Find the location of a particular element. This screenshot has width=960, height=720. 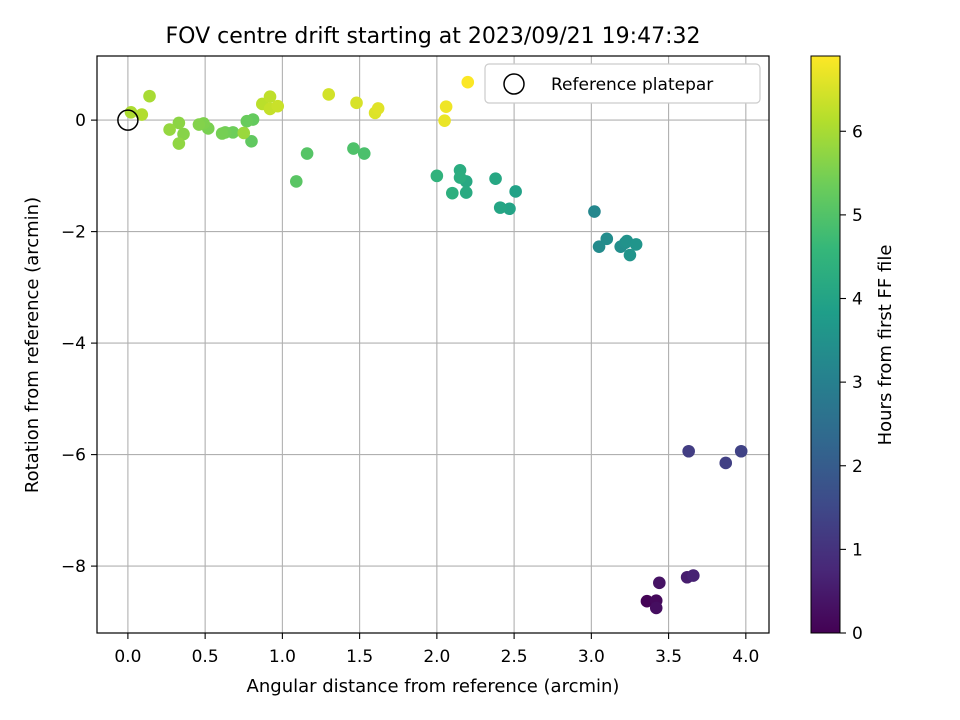

legend: Reference platepar is located at coordinates (622, 83).